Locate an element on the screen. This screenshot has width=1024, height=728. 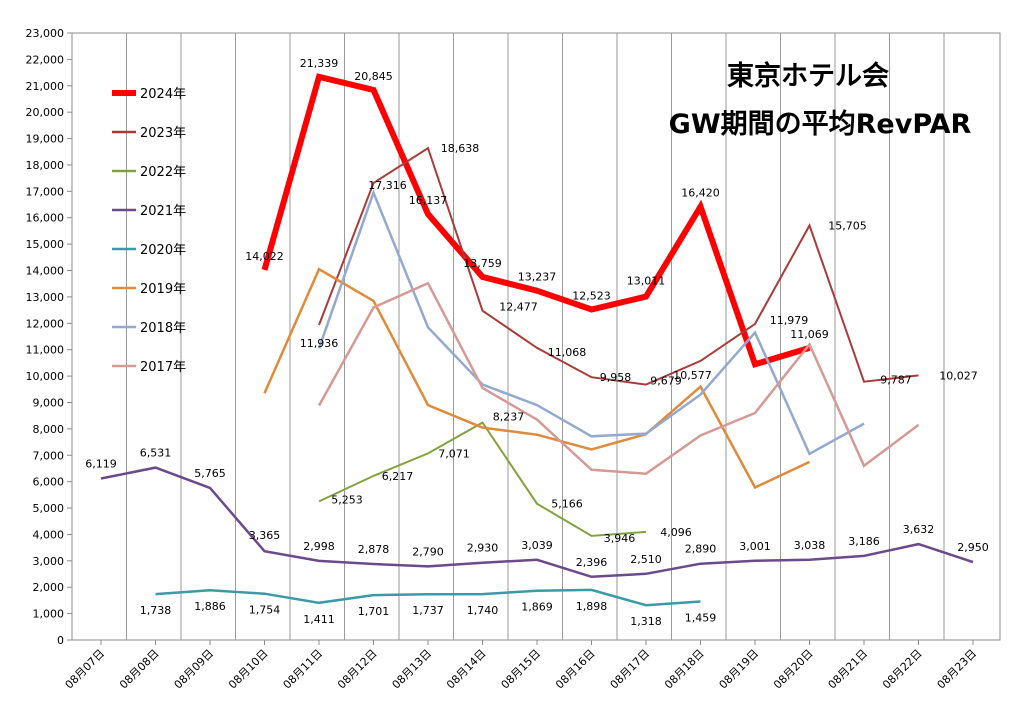
y-tick-label: 13,000 is located at coordinates (45, 297).